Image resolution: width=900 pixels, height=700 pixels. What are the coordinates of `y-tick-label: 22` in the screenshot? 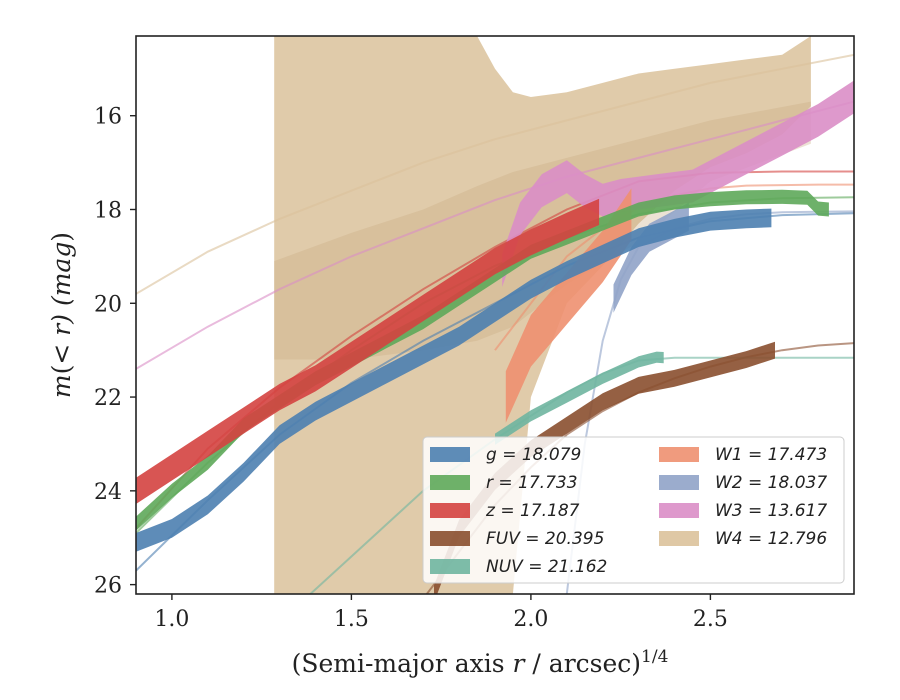 It's located at (108, 398).